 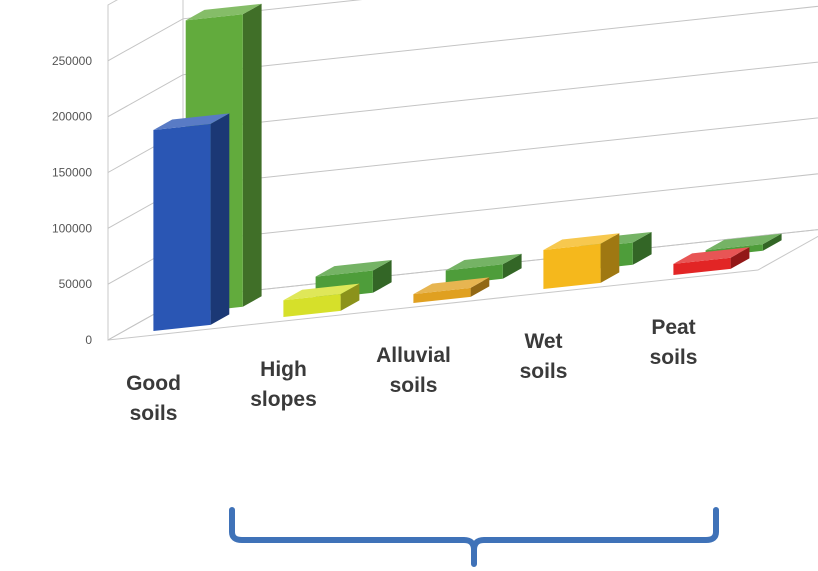 What do you see at coordinates (72, 228) in the screenshot?
I see `y-tick-label: 100000` at bounding box center [72, 228].